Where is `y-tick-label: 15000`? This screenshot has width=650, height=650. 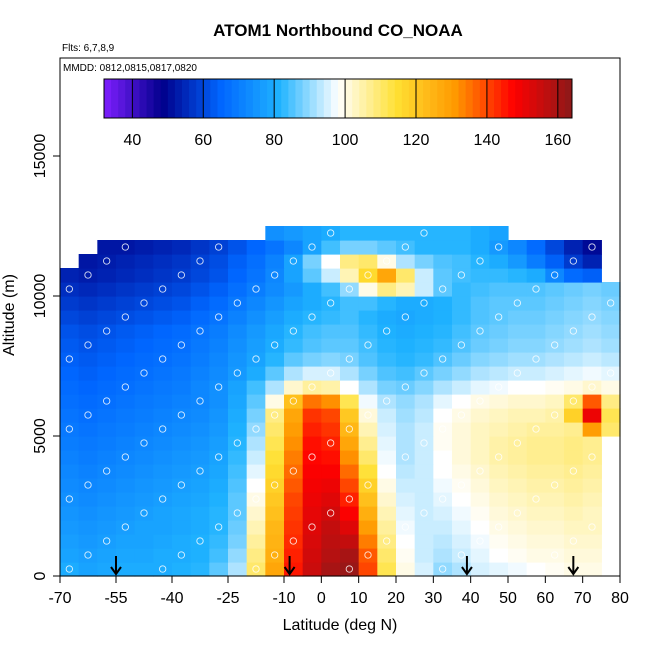
y-tick-label: 15000 is located at coordinates (40, 156).